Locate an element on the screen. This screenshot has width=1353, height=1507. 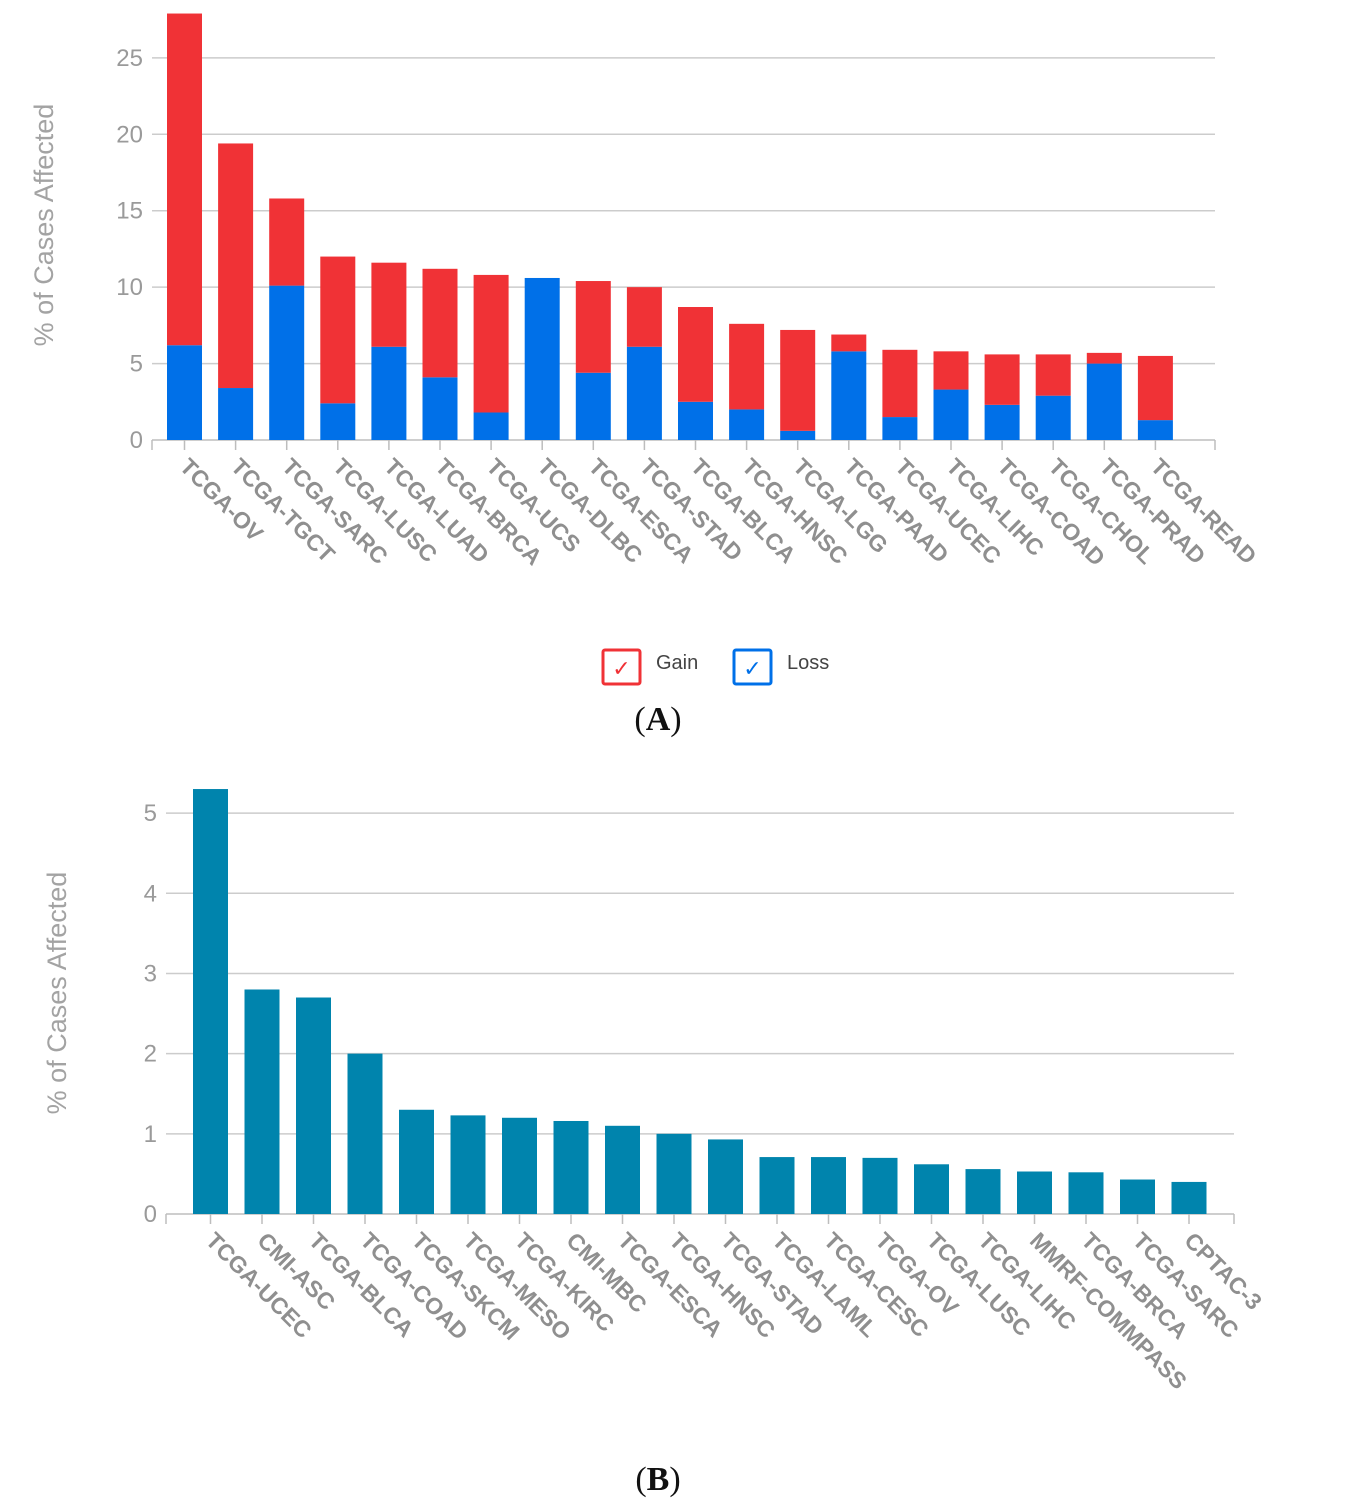
bar-tcga-brca is located at coordinates (1086, 1193).